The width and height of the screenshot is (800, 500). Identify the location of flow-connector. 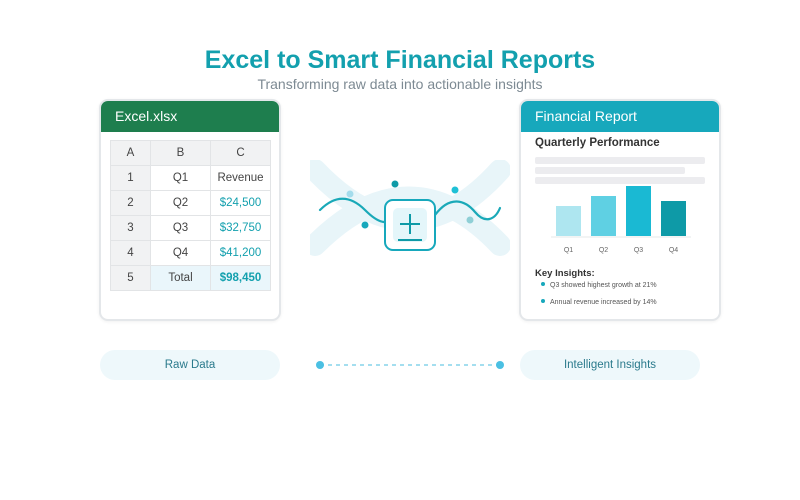
(410, 365).